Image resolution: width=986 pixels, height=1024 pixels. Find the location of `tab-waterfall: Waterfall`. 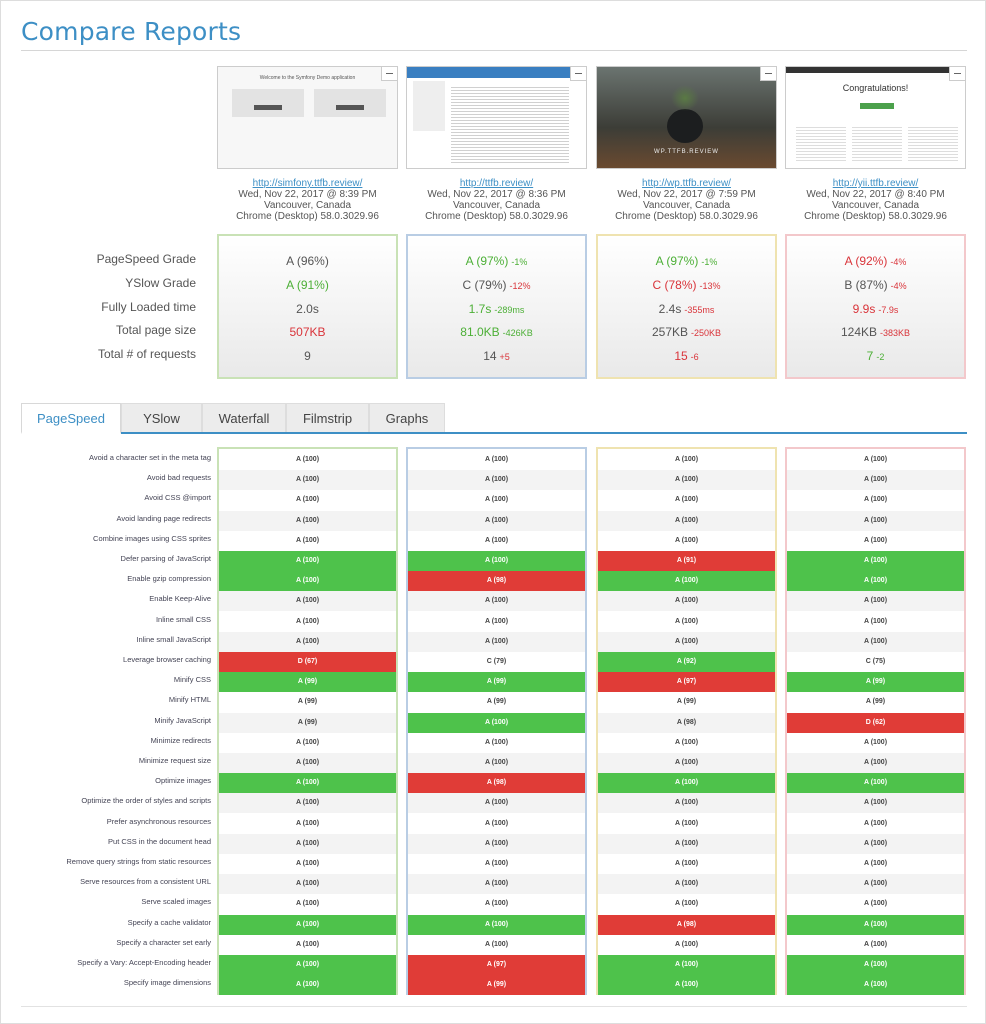

tab-waterfall: Waterfall is located at coordinates (244, 417).